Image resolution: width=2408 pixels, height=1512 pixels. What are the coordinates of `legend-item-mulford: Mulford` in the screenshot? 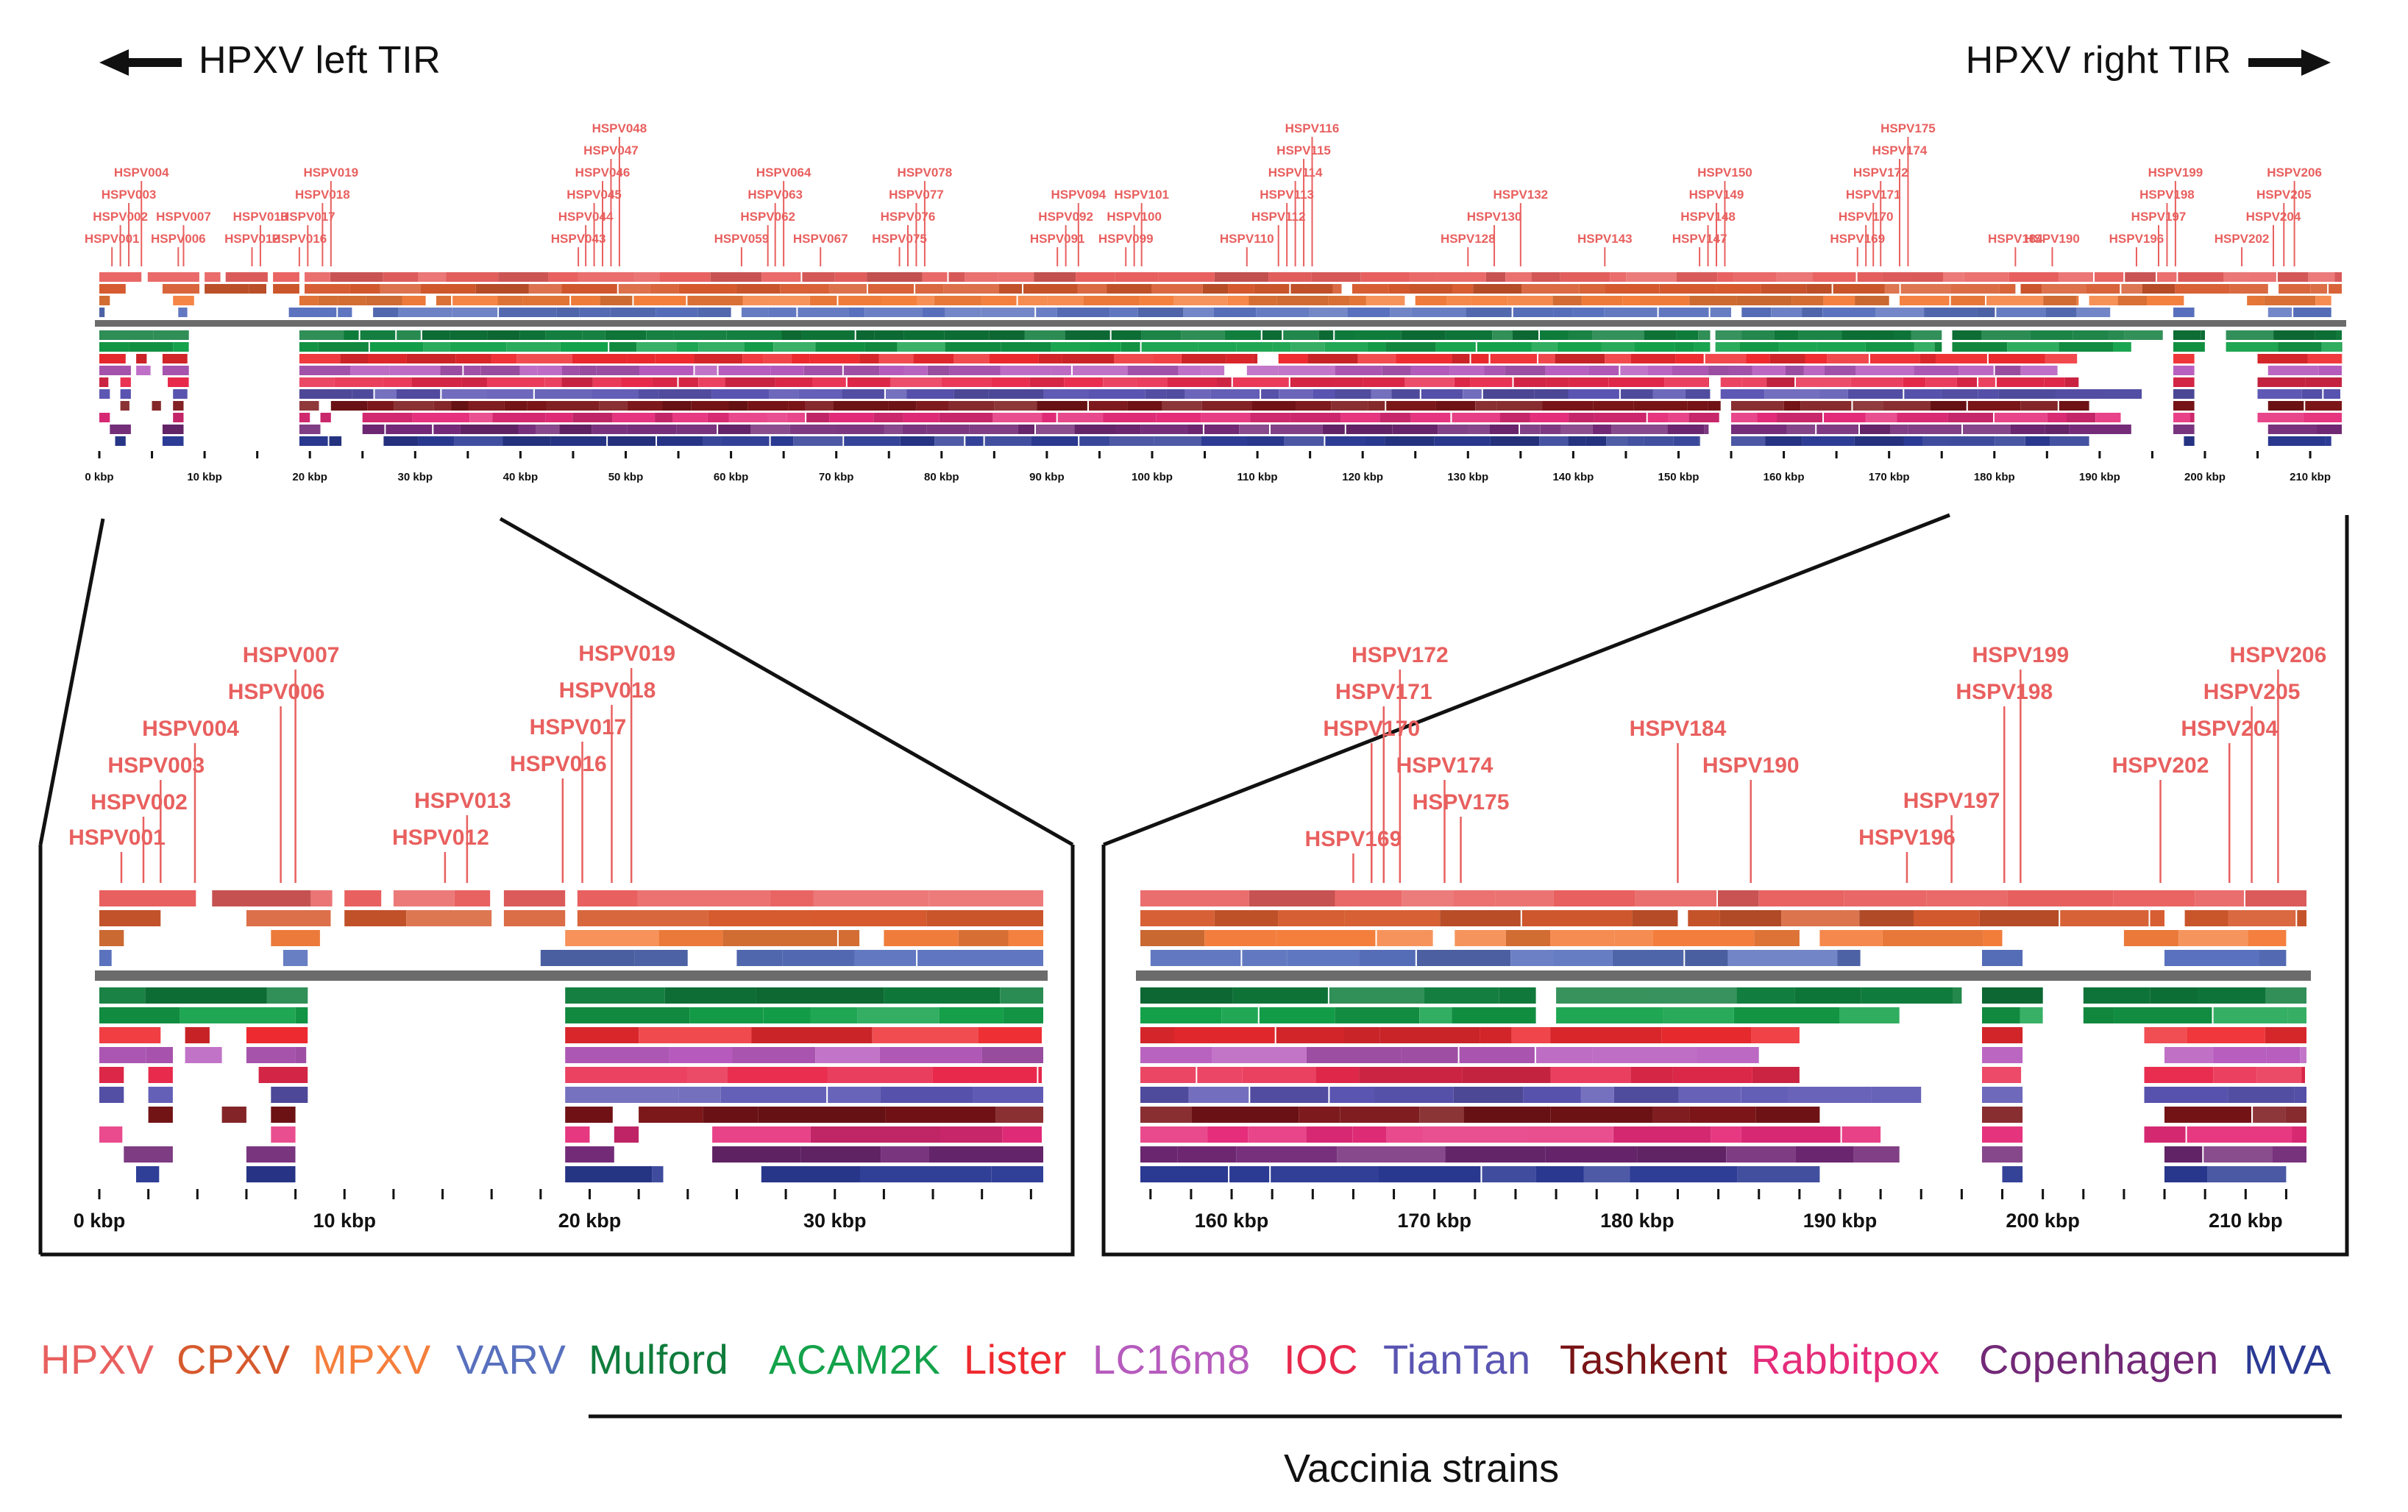 It's located at (659, 1359).